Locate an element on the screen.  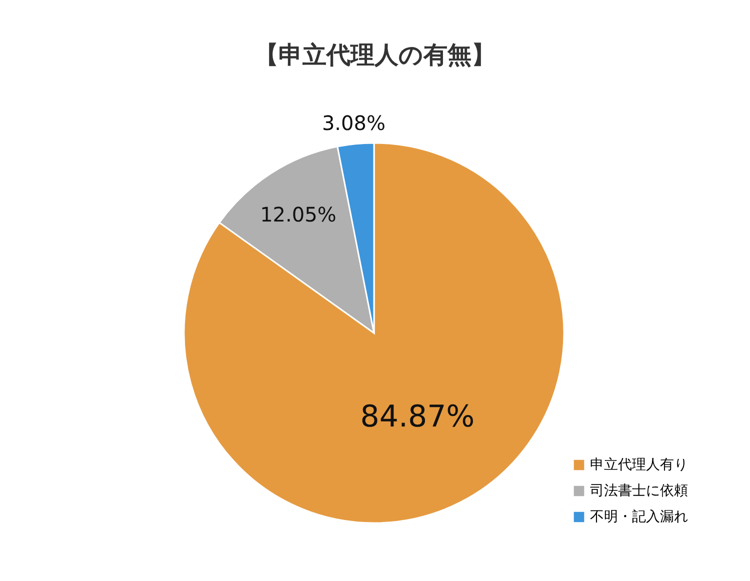
legend-label: 不明・記入漏れ is located at coordinates (639, 517).